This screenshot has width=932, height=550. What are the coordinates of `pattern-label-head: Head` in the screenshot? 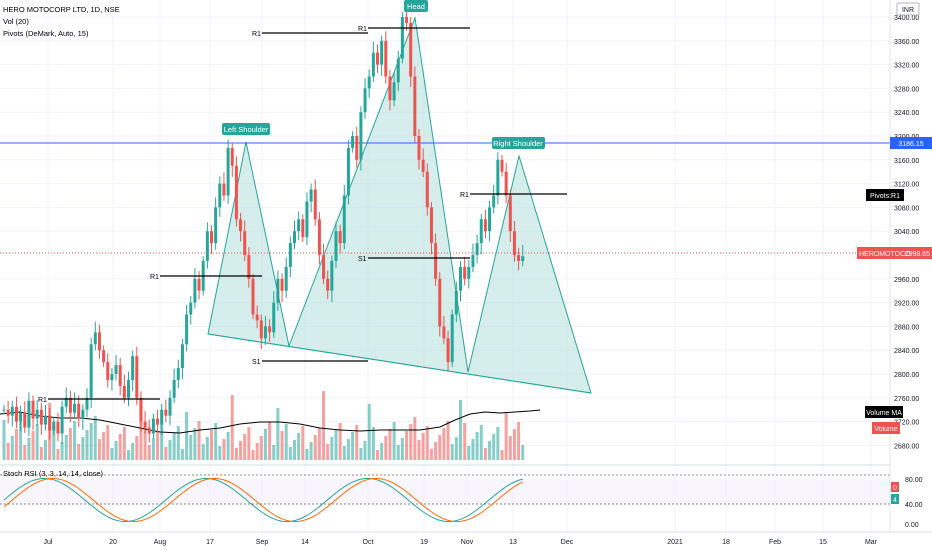 It's located at (416, 6).